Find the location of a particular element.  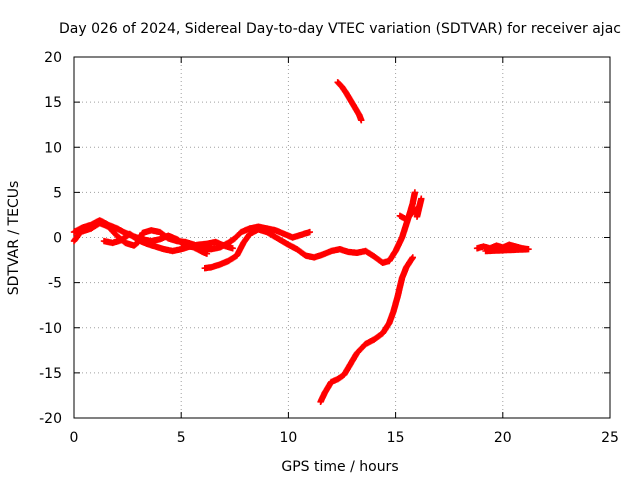

y-tick-label: 10 is located at coordinates (53, 148).